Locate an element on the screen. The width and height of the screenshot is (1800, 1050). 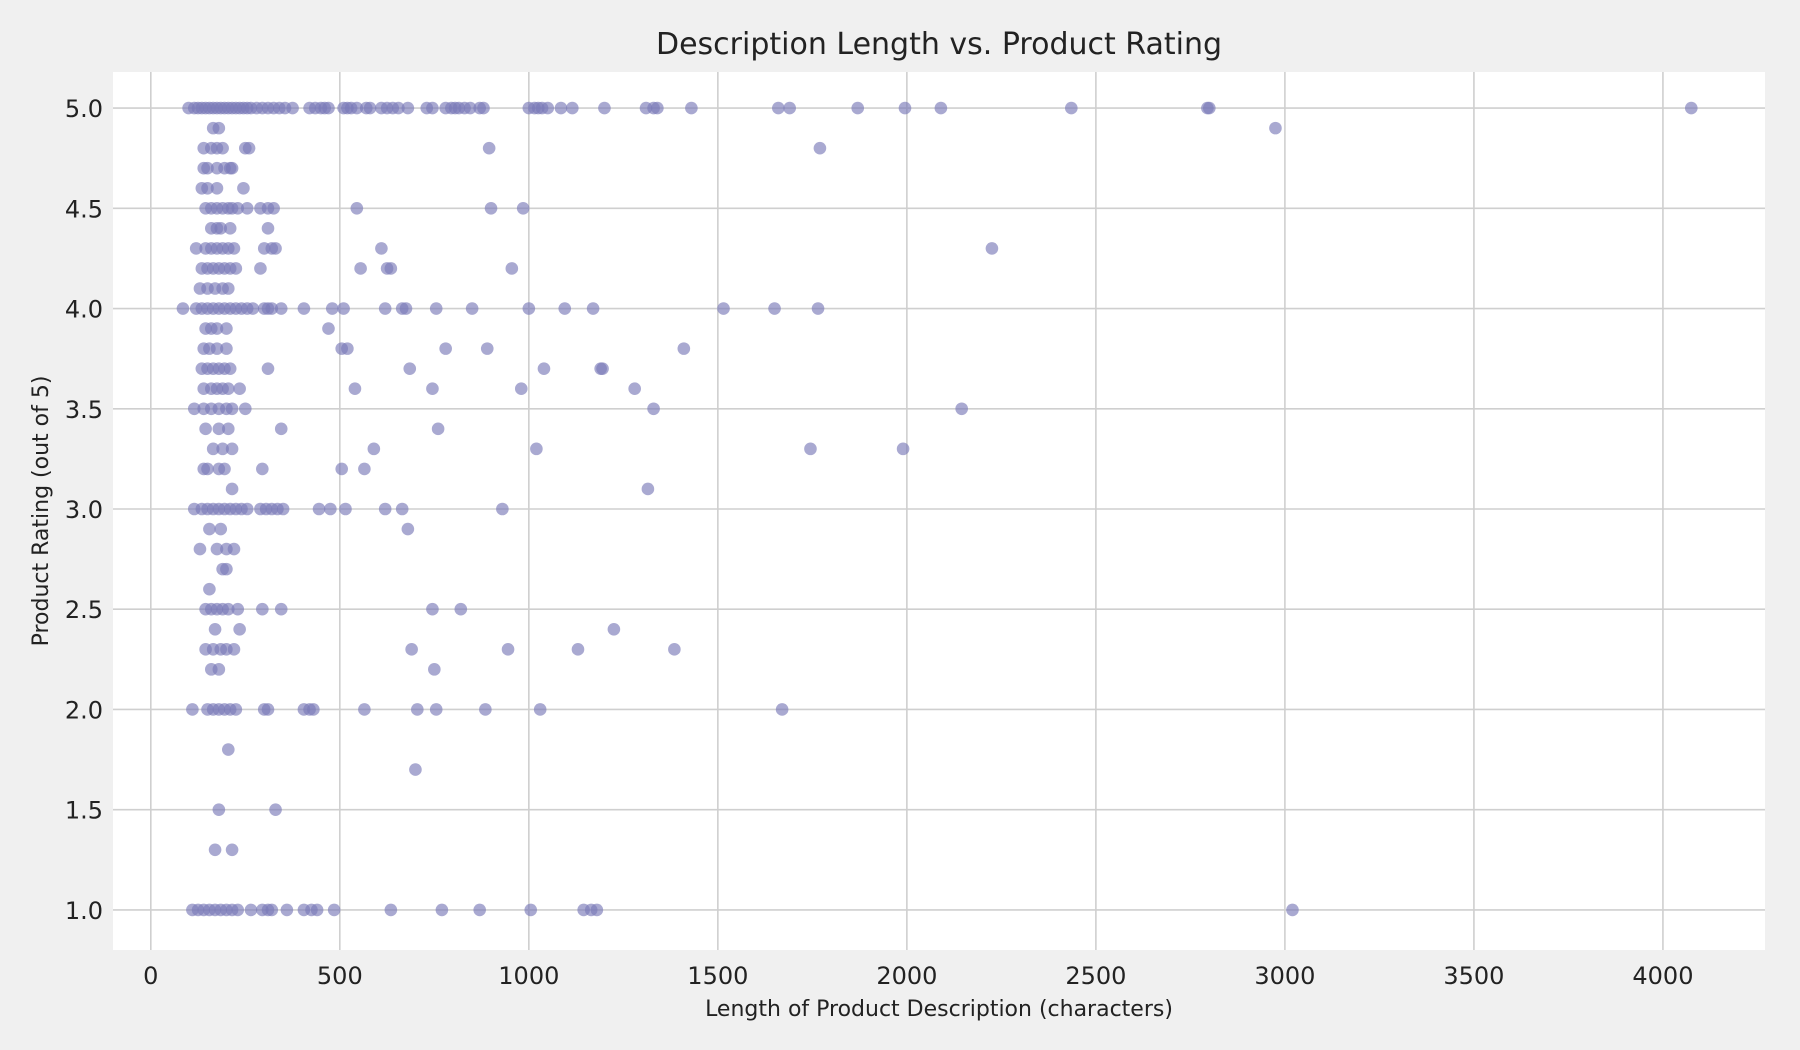
x-tick-label: 1500 is located at coordinates (717, 976).